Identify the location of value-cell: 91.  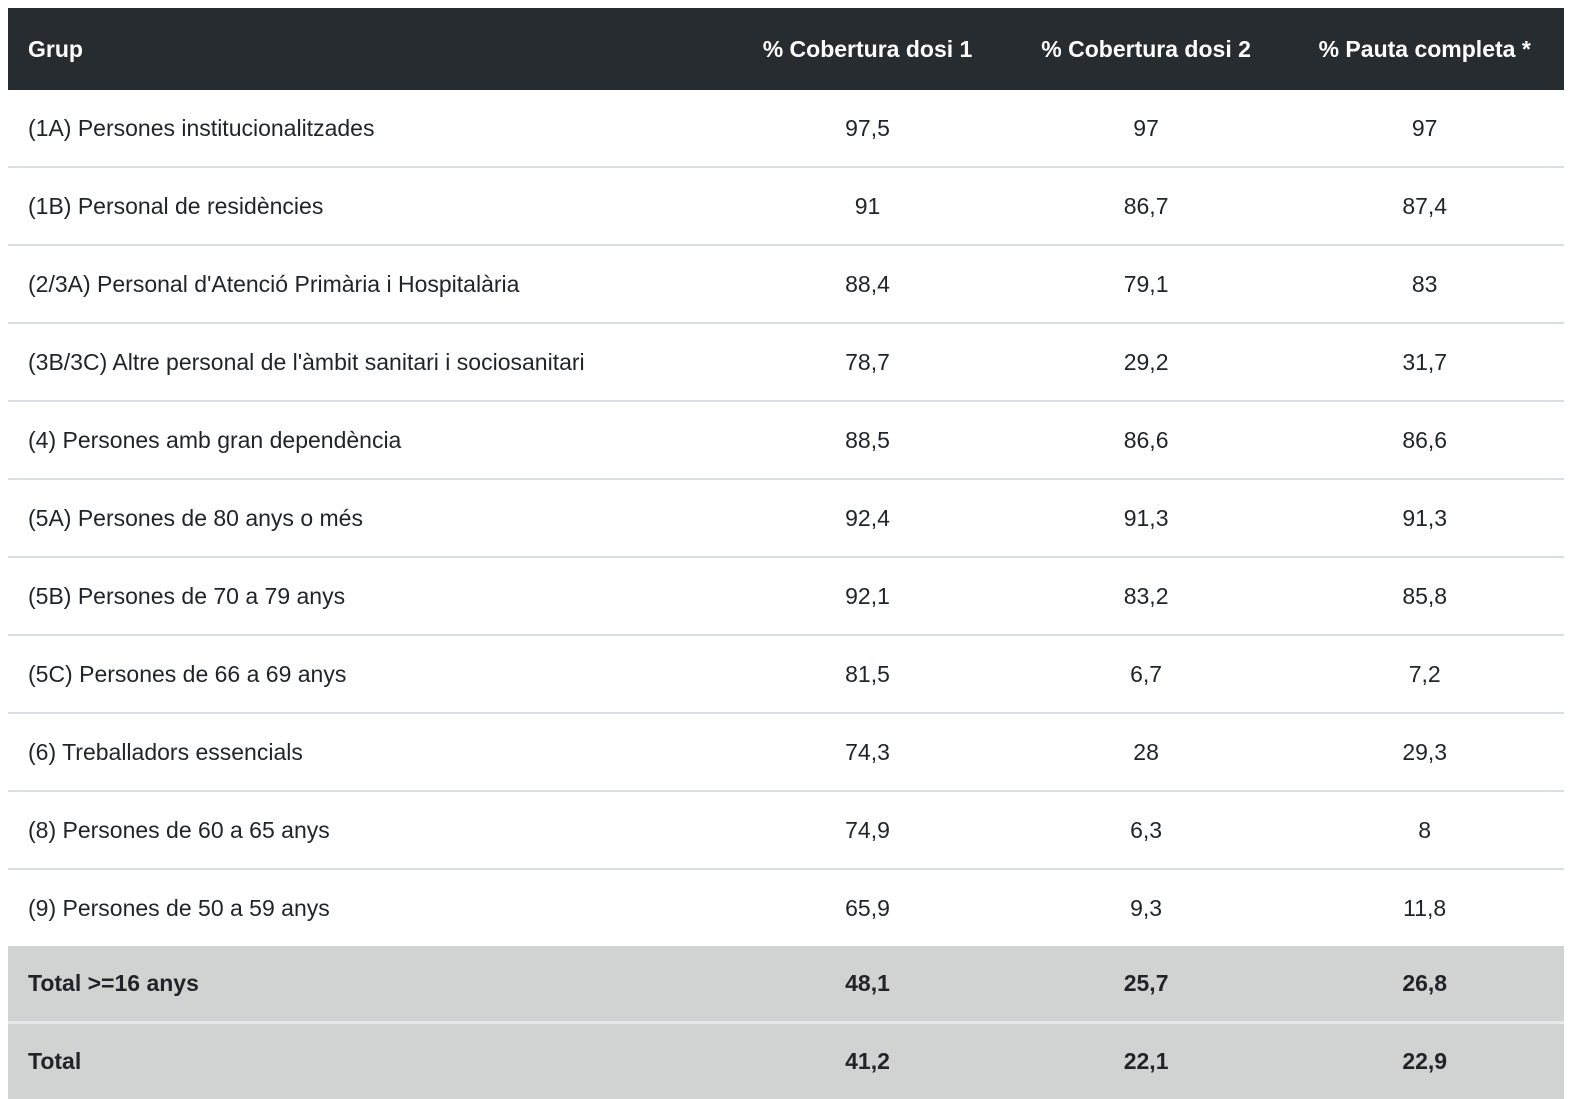
(867, 206).